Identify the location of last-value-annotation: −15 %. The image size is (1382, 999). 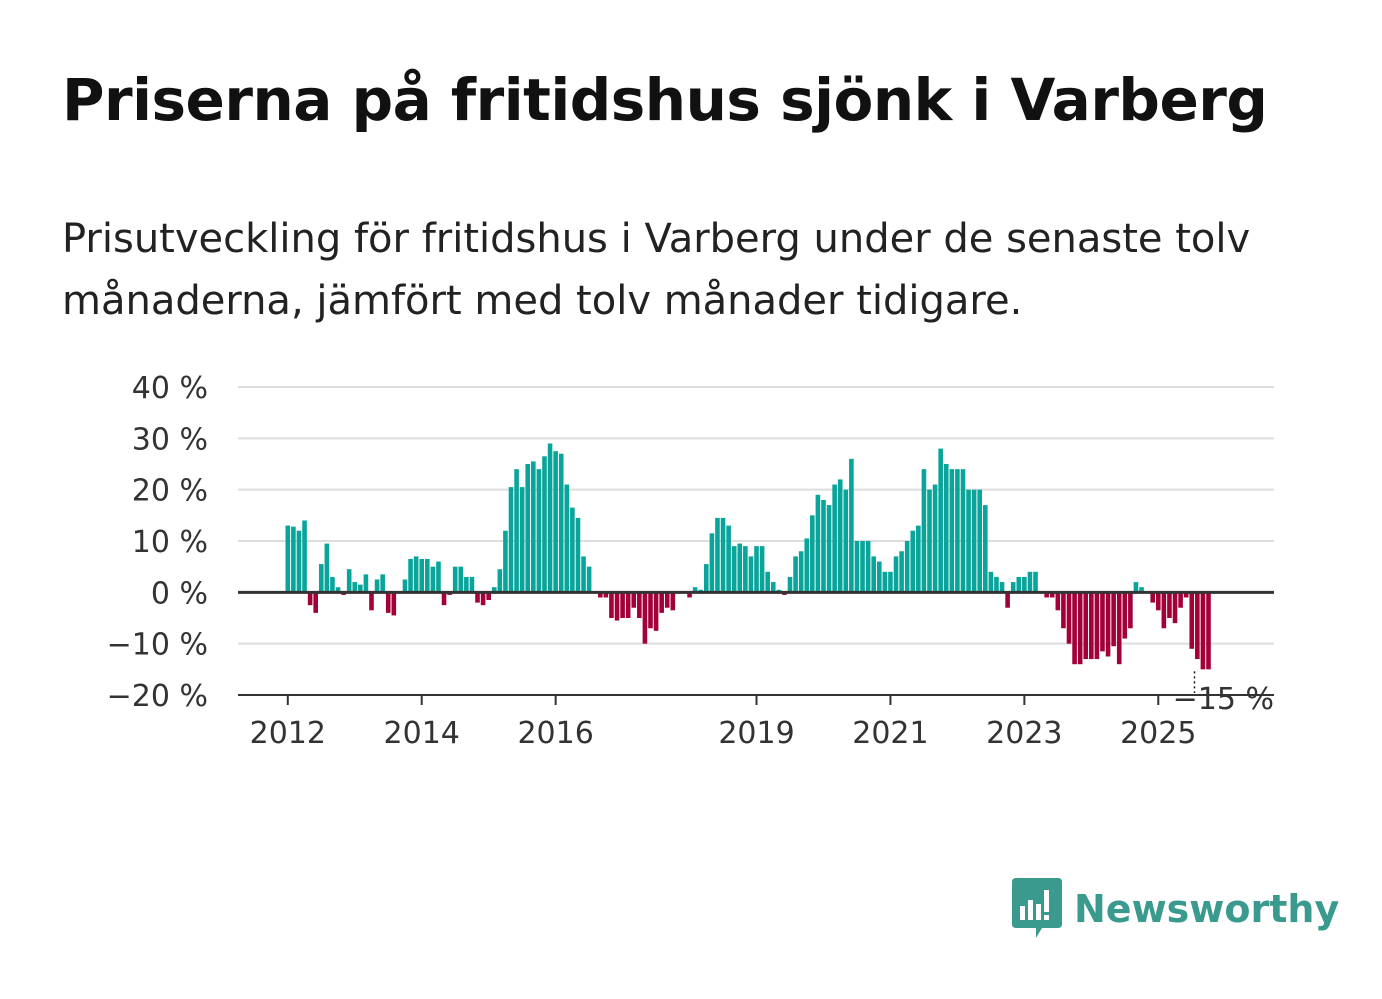
(1223, 694).